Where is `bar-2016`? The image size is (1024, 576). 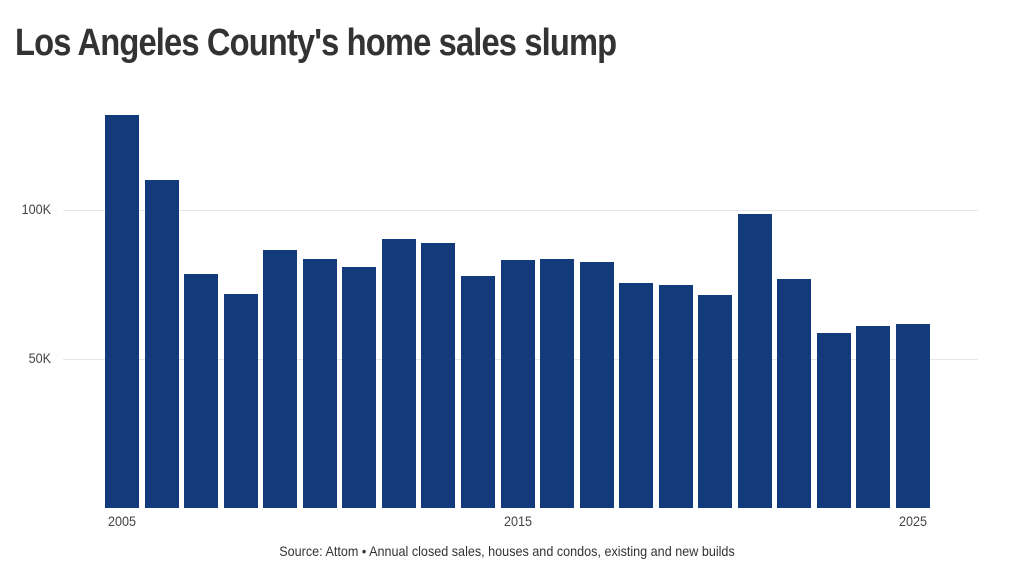 bar-2016 is located at coordinates (557, 383).